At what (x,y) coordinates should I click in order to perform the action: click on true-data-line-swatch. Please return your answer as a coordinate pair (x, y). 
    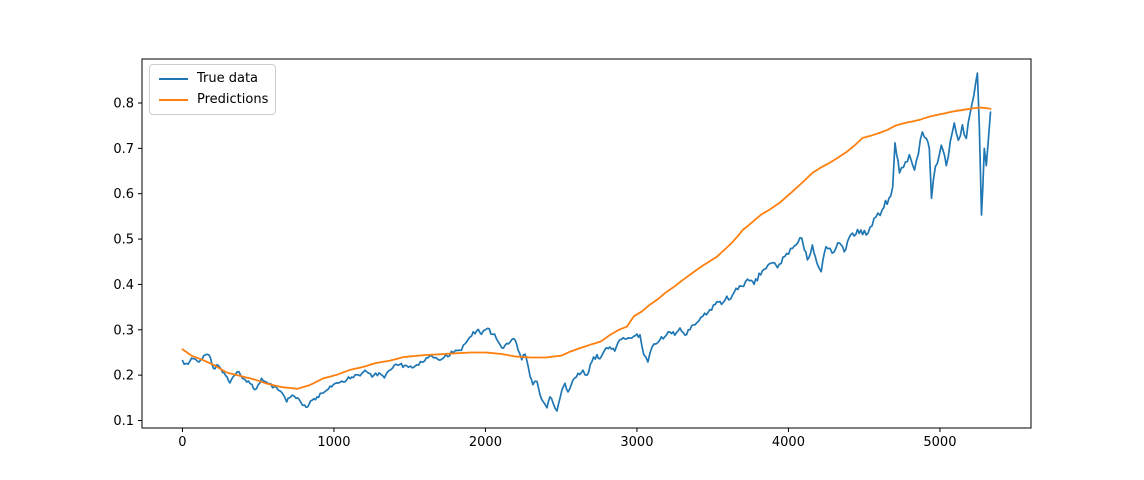
    Looking at the image, I should click on (173, 79).